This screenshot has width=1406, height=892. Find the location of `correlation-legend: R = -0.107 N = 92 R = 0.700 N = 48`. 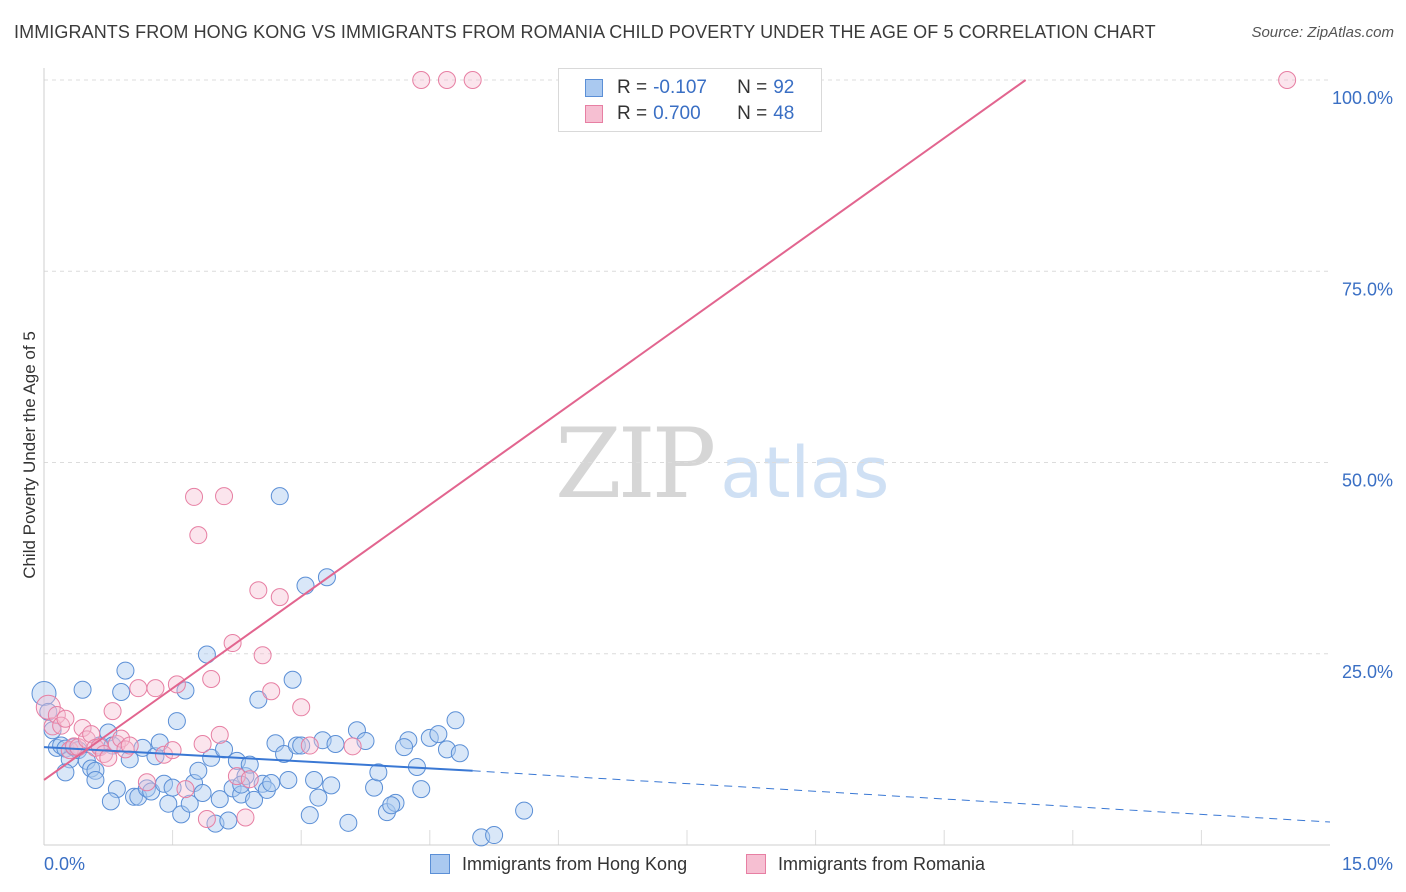

correlation-legend: R = -0.107 N = 92 R = 0.700 N = 48 is located at coordinates (690, 100).